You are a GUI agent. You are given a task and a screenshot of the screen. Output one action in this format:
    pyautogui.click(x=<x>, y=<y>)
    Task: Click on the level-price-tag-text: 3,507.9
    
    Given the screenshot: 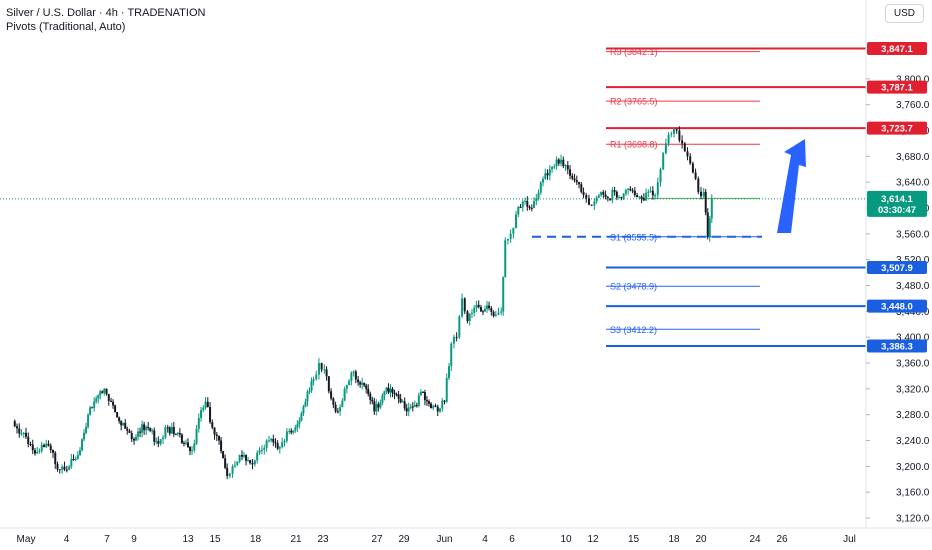 What is the action you would take?
    pyautogui.click(x=897, y=268)
    